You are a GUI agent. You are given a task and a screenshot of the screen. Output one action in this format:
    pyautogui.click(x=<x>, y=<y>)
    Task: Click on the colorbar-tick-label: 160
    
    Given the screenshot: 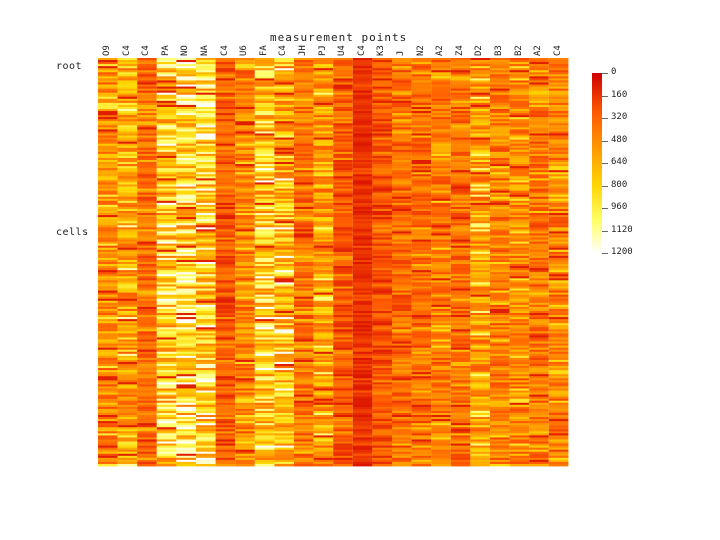 What is the action you would take?
    pyautogui.click(x=619, y=94)
    